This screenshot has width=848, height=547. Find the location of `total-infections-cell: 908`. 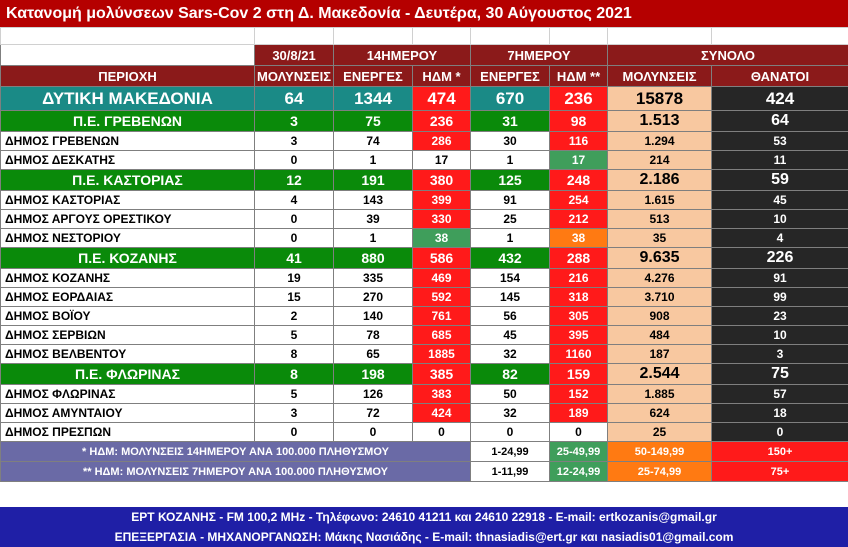

total-infections-cell: 908 is located at coordinates (659, 316).